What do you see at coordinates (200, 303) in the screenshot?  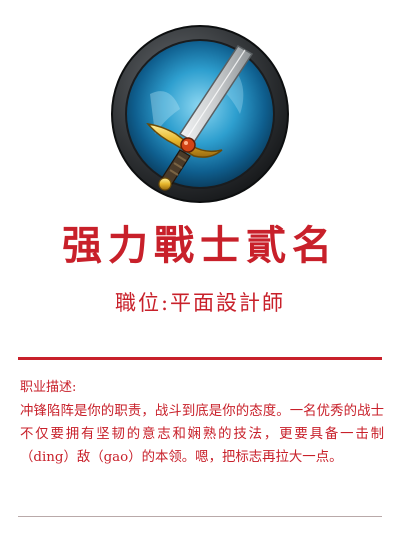 I see `job-position-subtitle: 職位:平面設計師` at bounding box center [200, 303].